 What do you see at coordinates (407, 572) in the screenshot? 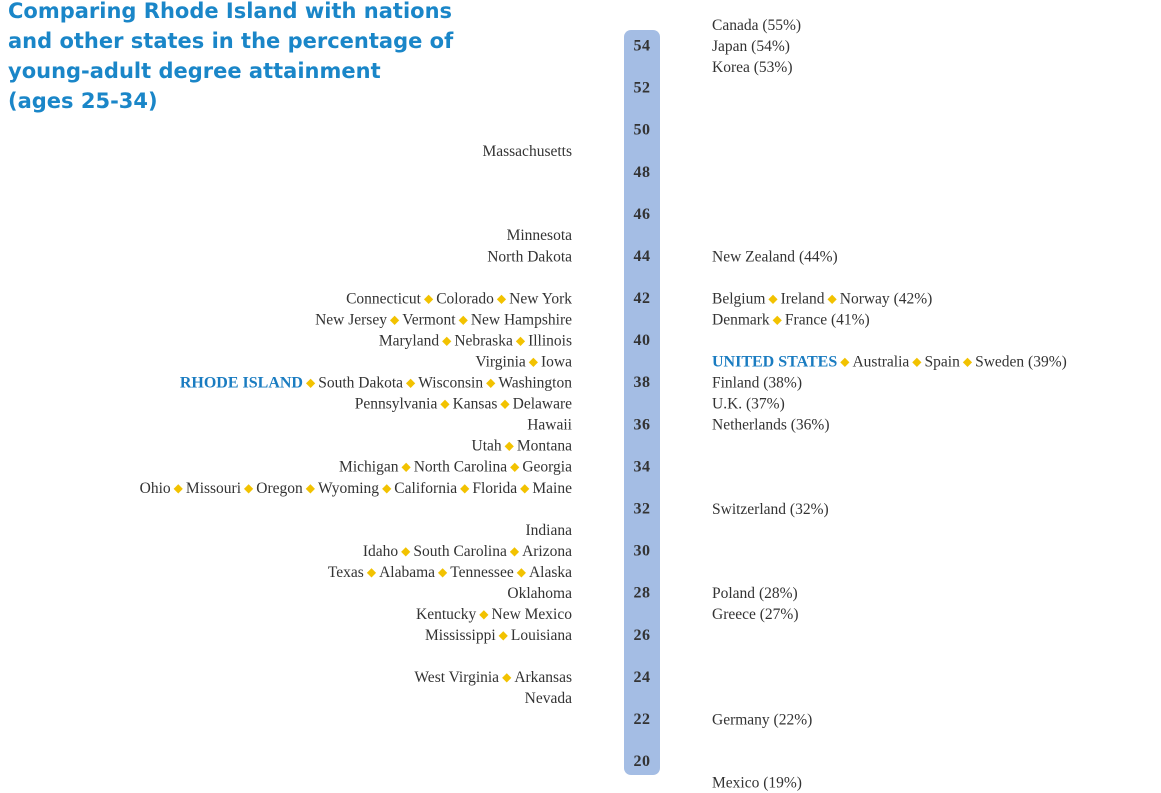
I see `name: Alabama` at bounding box center [407, 572].